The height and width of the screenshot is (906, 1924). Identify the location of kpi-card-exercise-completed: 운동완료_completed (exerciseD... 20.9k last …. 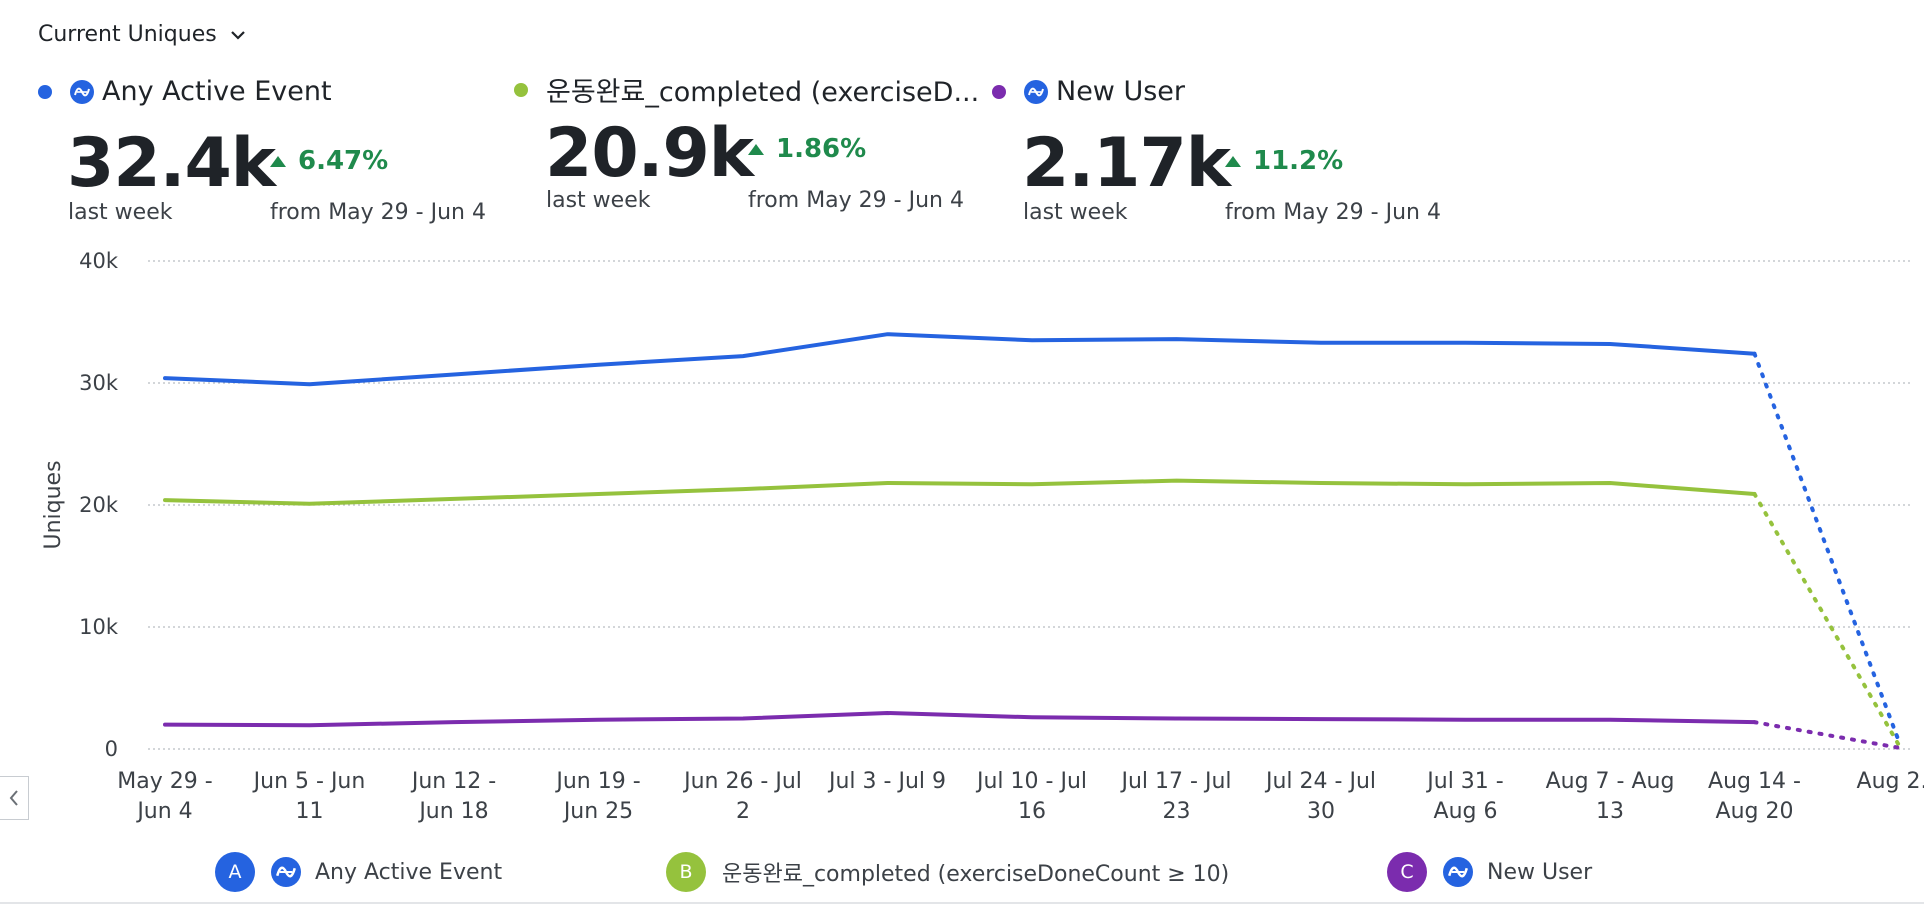
(749, 153).